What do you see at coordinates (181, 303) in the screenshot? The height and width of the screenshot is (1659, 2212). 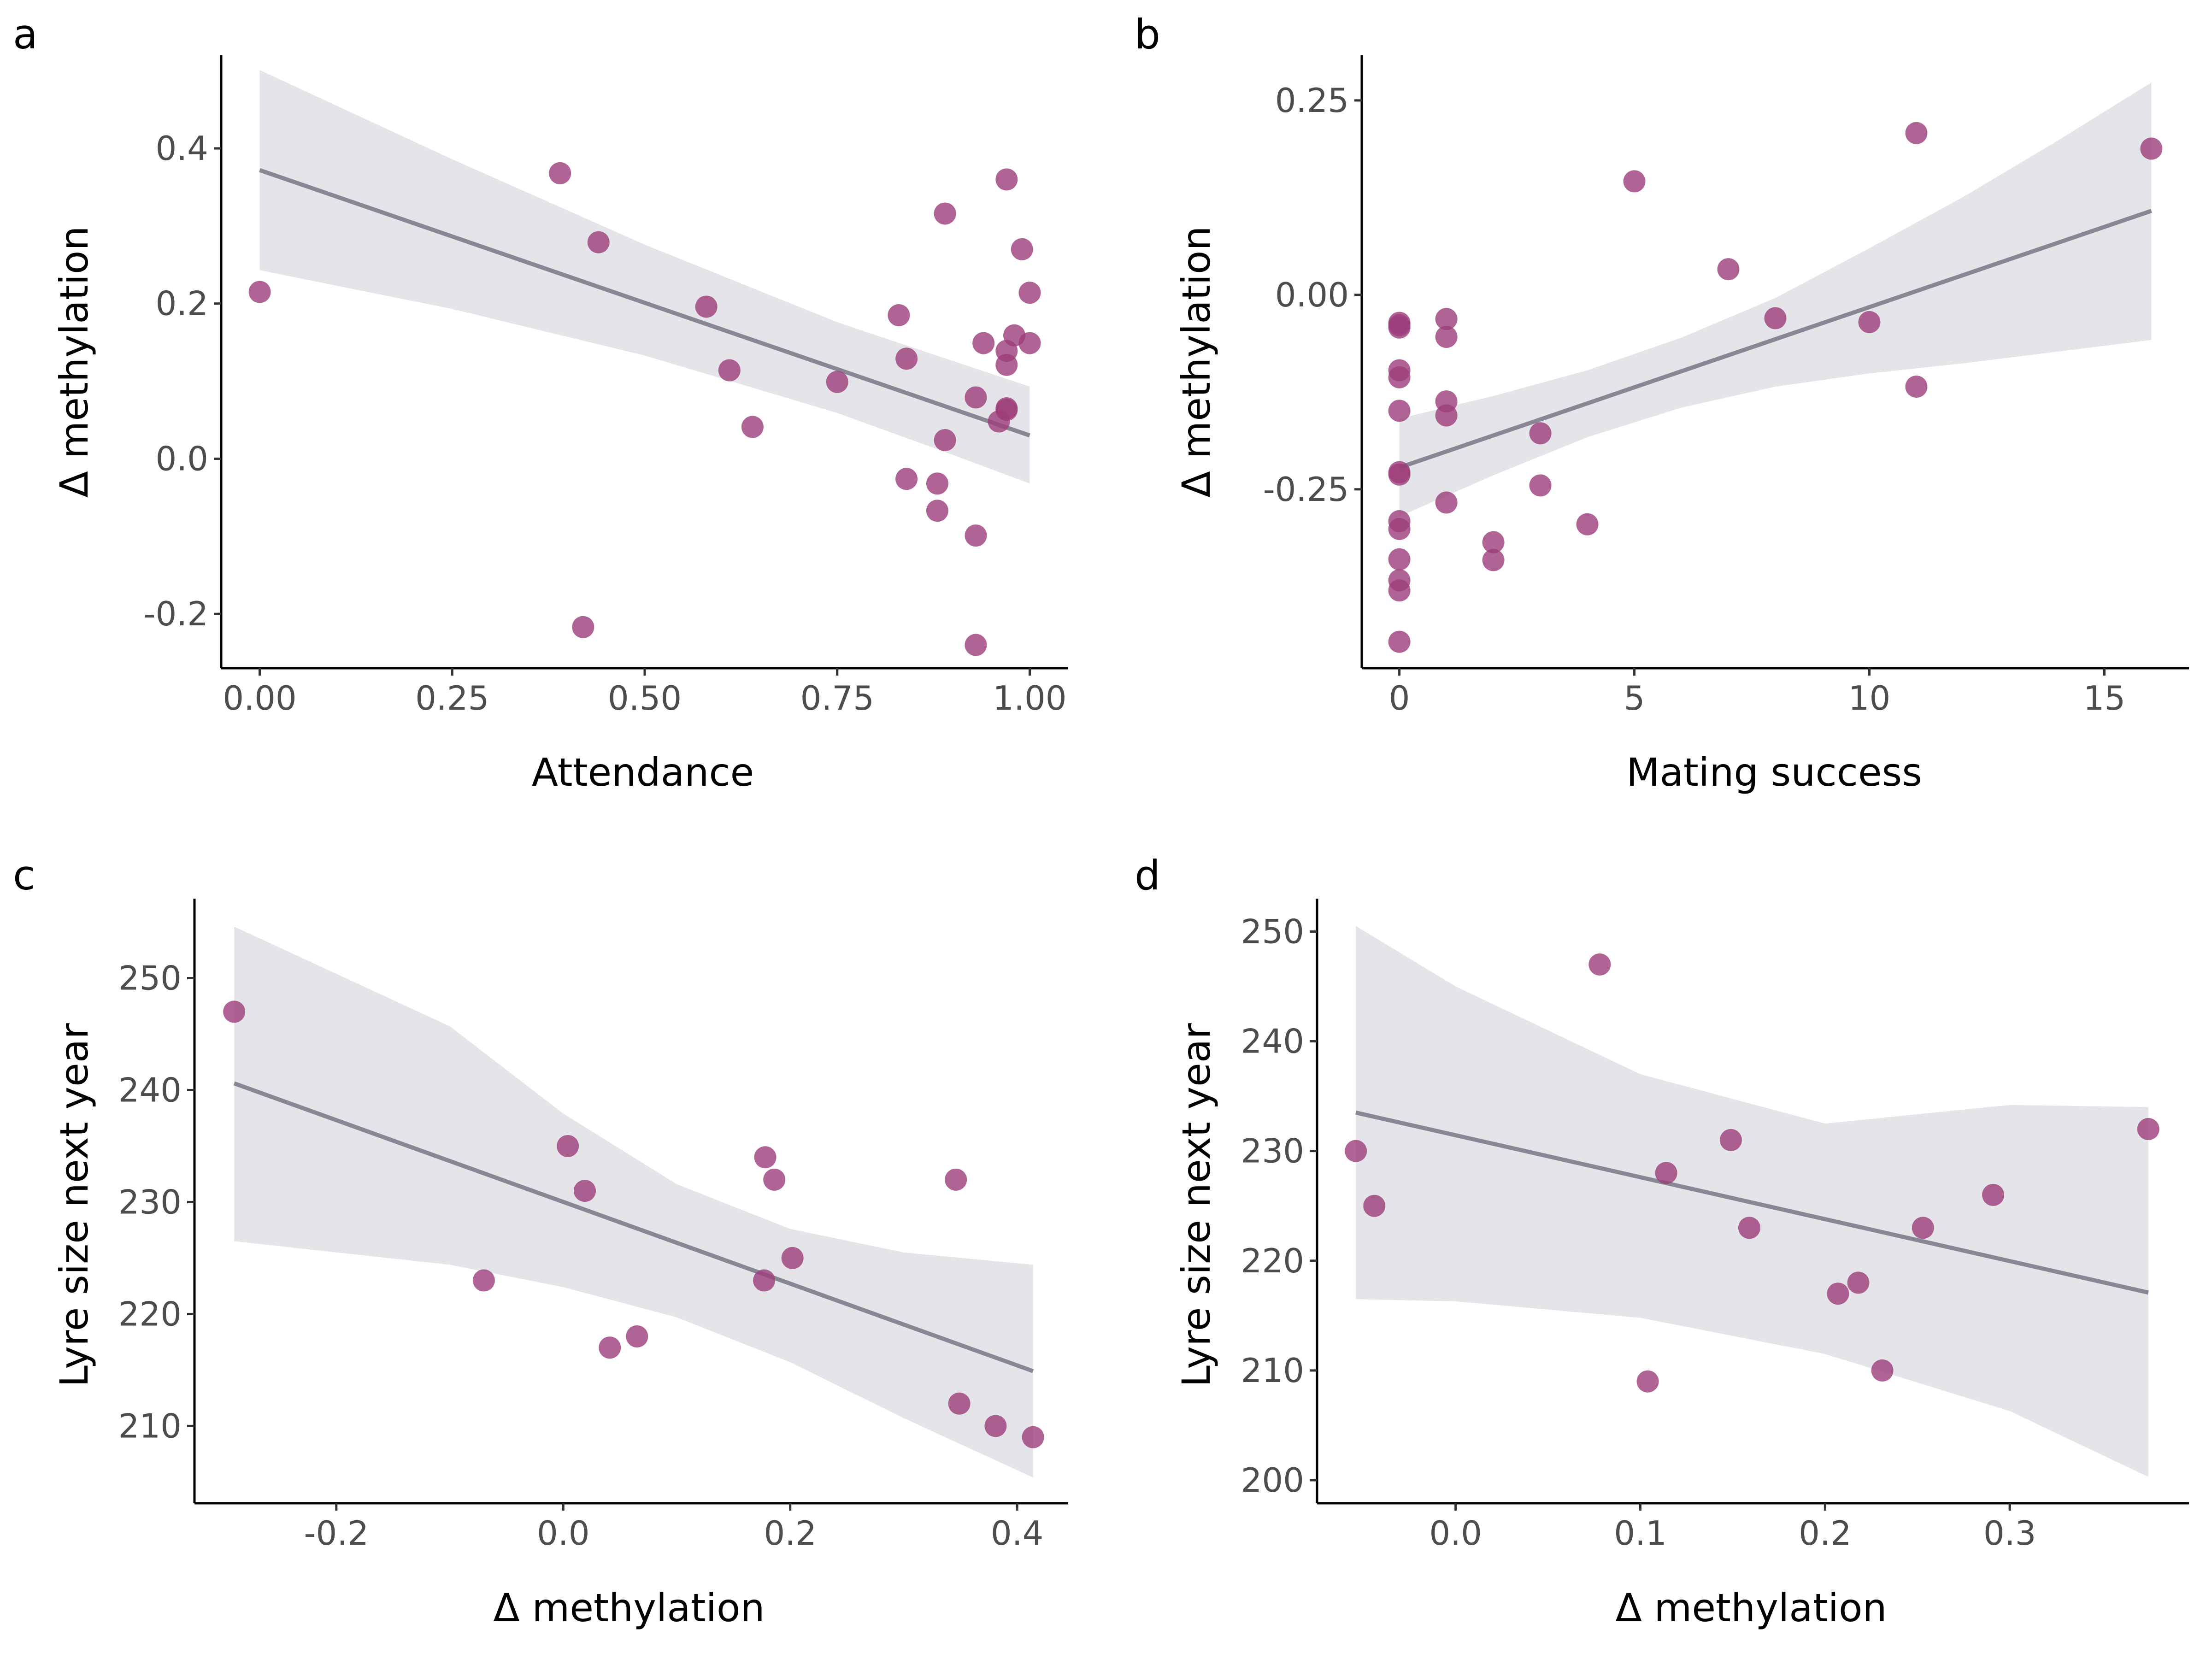 I see `y-tick-label: 0.2` at bounding box center [181, 303].